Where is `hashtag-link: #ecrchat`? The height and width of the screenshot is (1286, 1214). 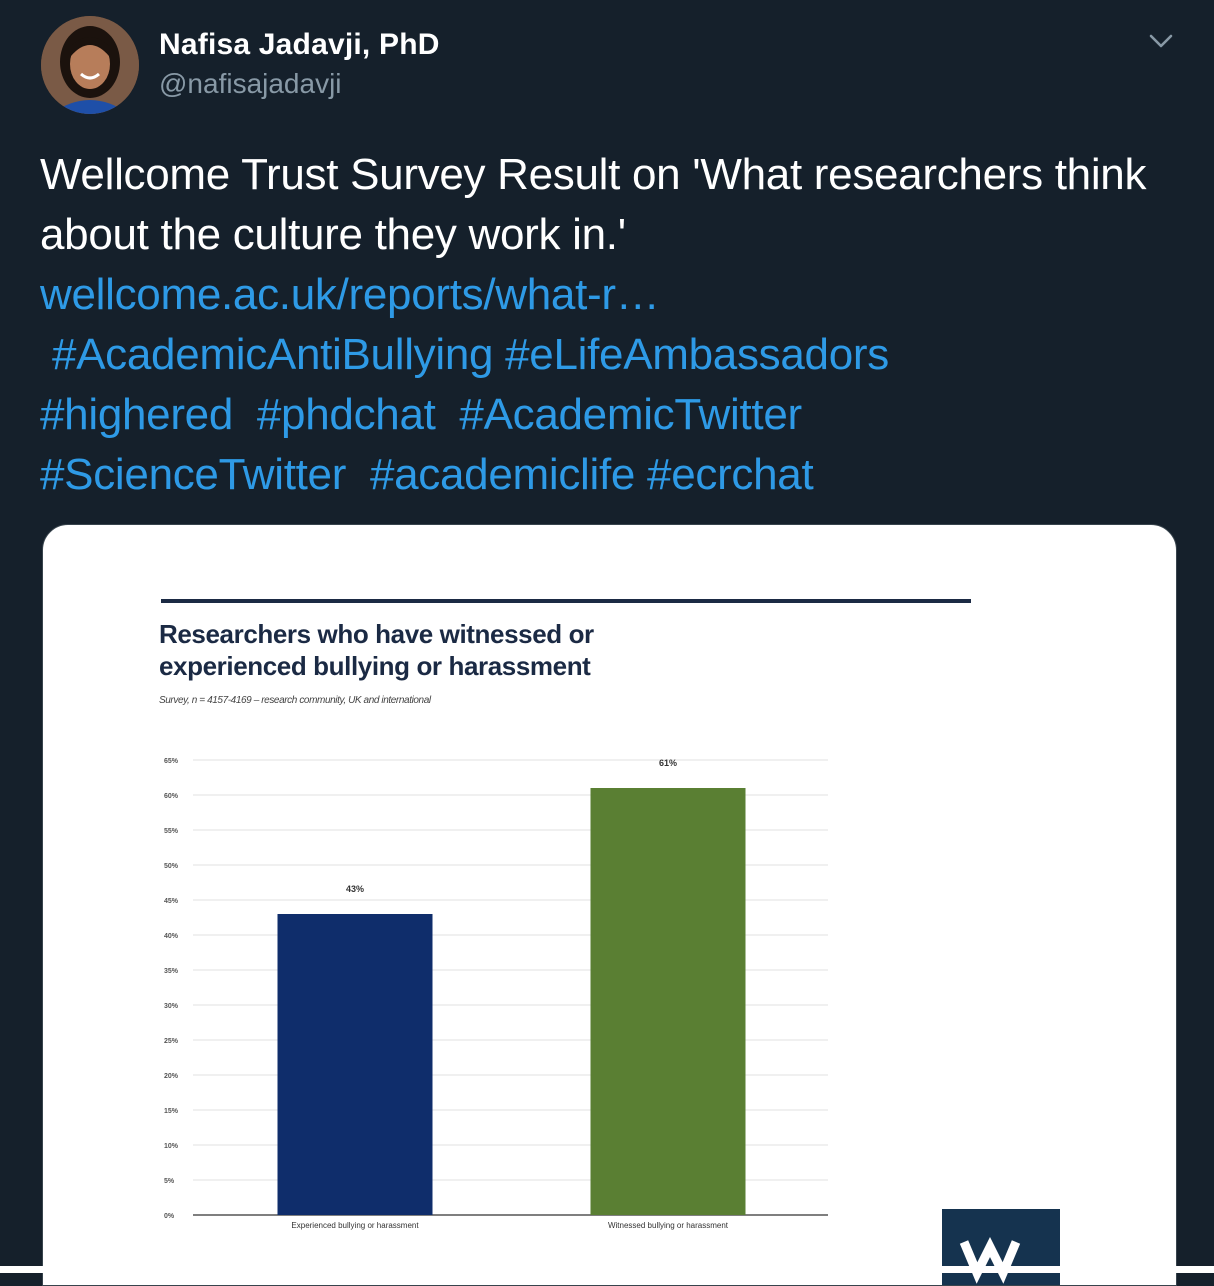
hashtag-link: #ecrchat is located at coordinates (730, 474).